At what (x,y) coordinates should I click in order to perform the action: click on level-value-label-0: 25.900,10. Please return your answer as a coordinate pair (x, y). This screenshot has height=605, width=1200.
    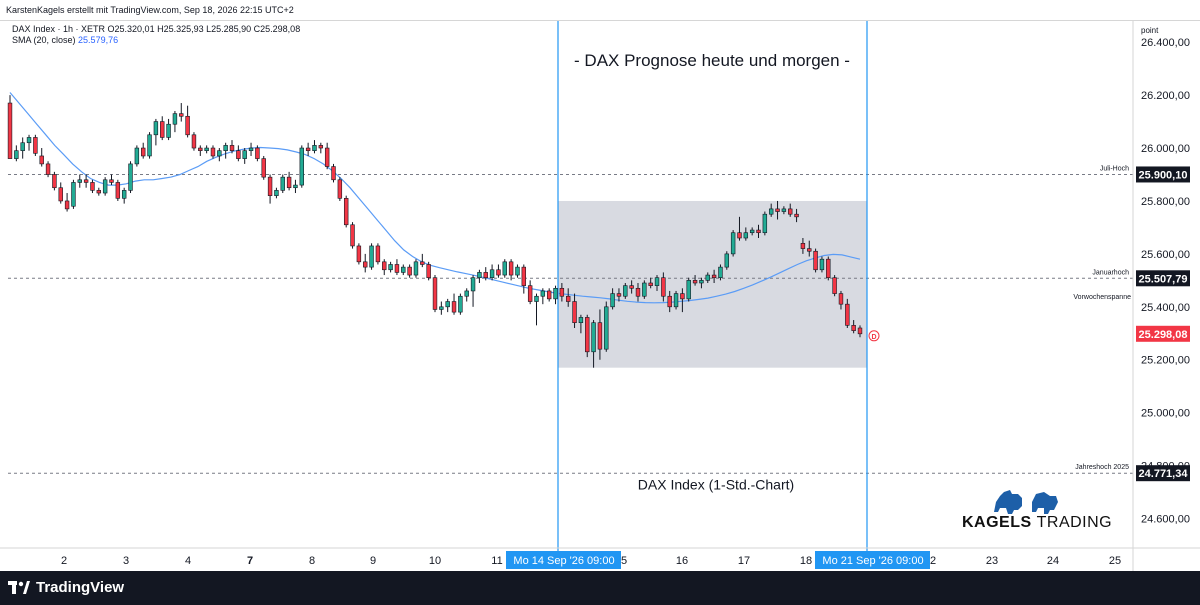
    Looking at the image, I should click on (1163, 175).